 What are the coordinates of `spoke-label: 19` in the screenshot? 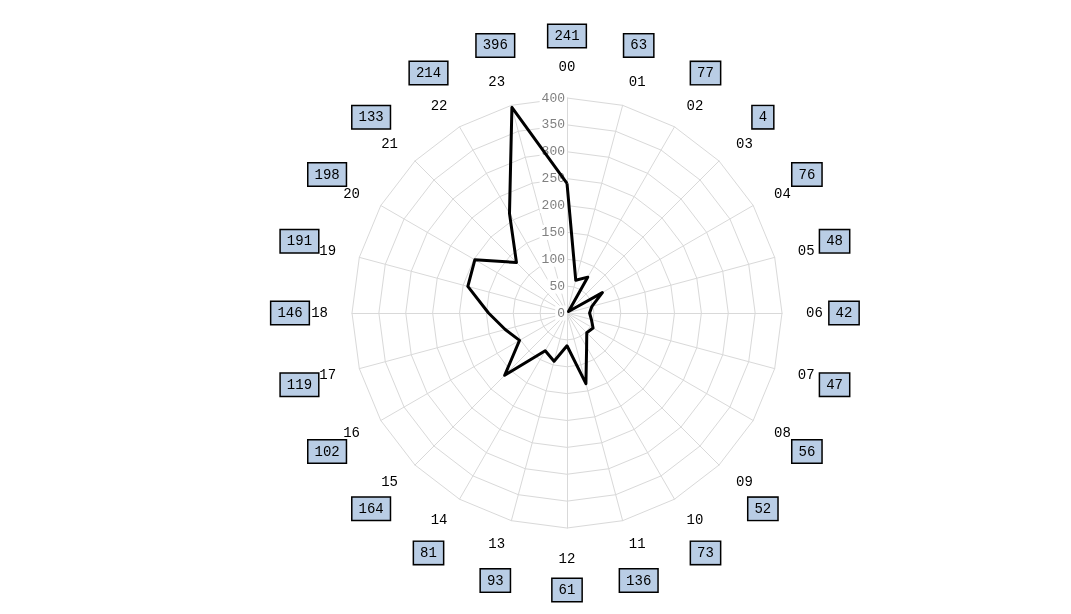 It's located at (328, 251).